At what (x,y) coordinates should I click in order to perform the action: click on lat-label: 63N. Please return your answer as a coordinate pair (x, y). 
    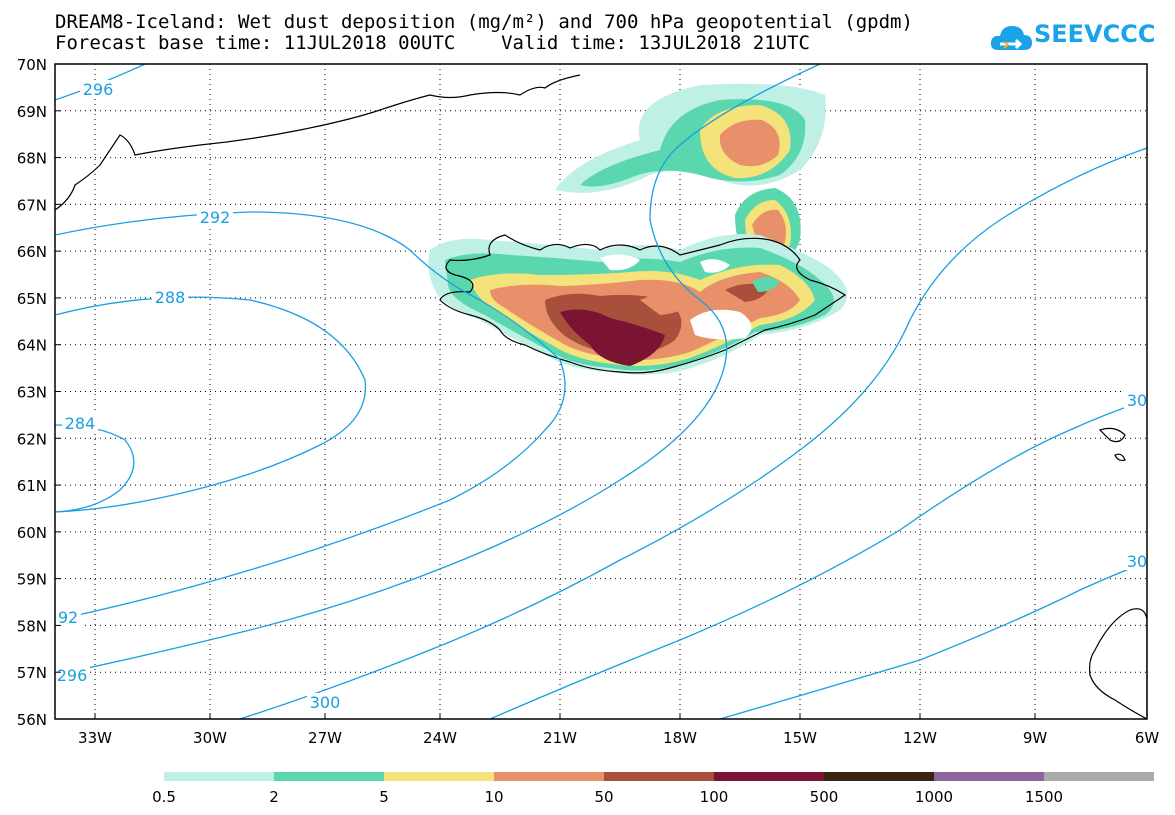
    Looking at the image, I should click on (32, 393).